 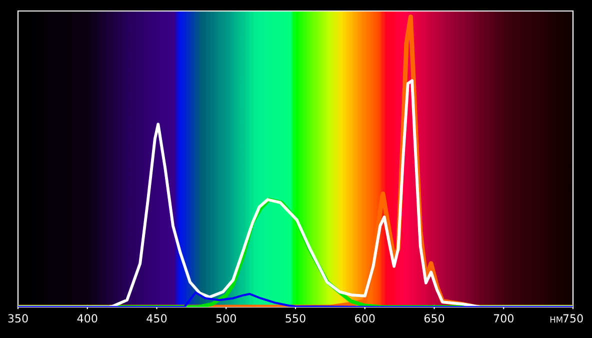 What do you see at coordinates (87, 318) in the screenshot?
I see `x-tick-label: 400` at bounding box center [87, 318].